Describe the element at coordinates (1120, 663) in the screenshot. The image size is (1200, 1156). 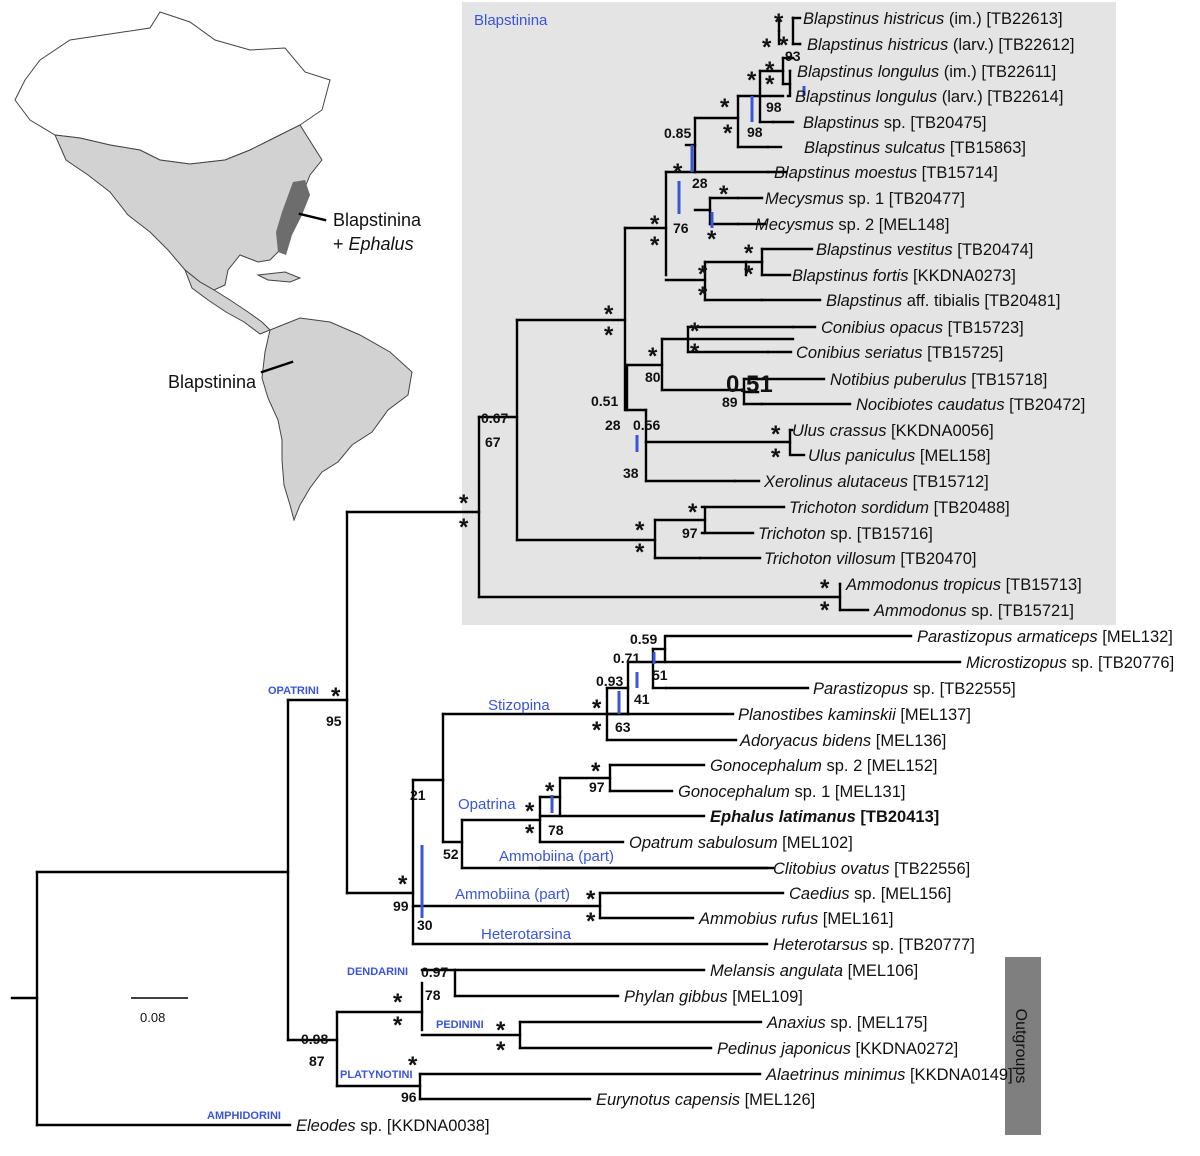
I see `taxon-voucher: sp. [TB20776]` at that location.